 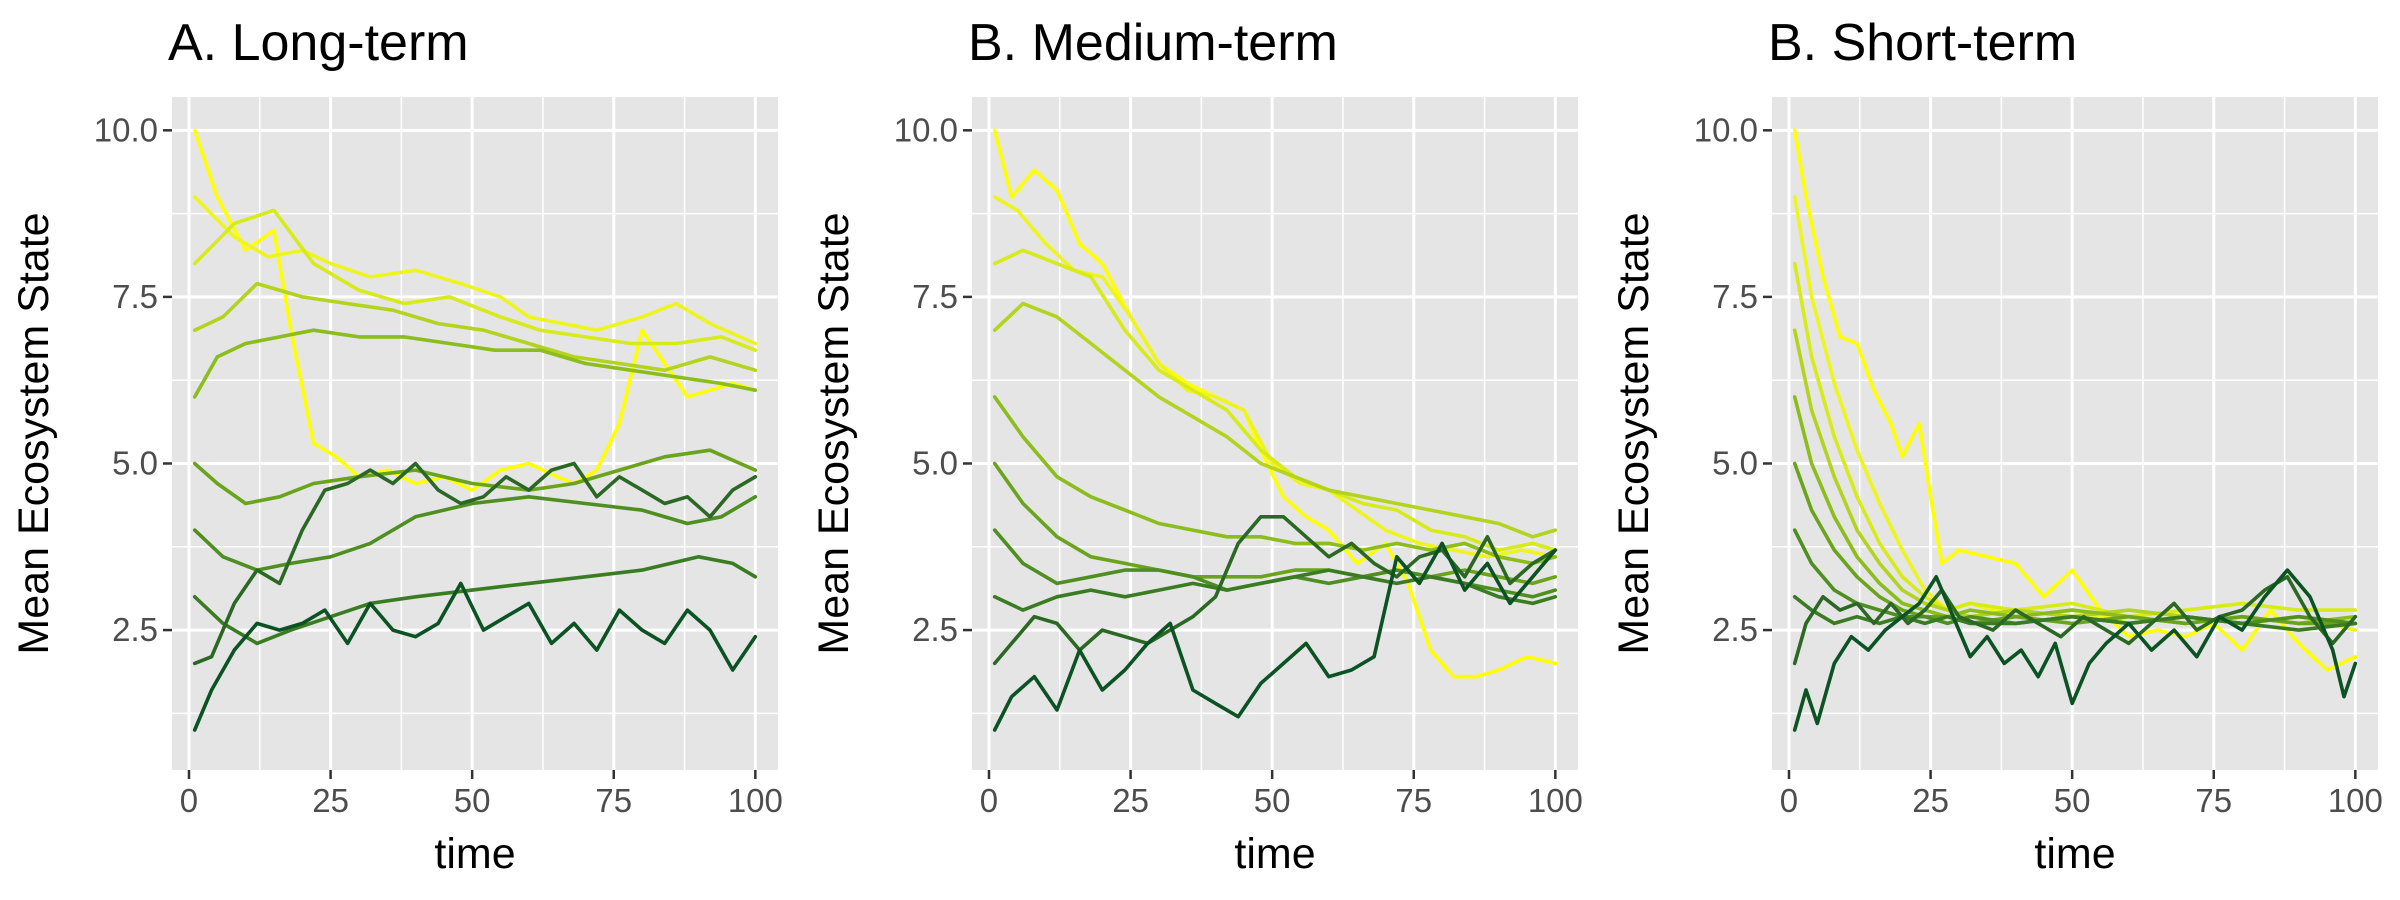 What do you see at coordinates (1153, 43) in the screenshot?
I see `panel-title: B. Medium-term` at bounding box center [1153, 43].